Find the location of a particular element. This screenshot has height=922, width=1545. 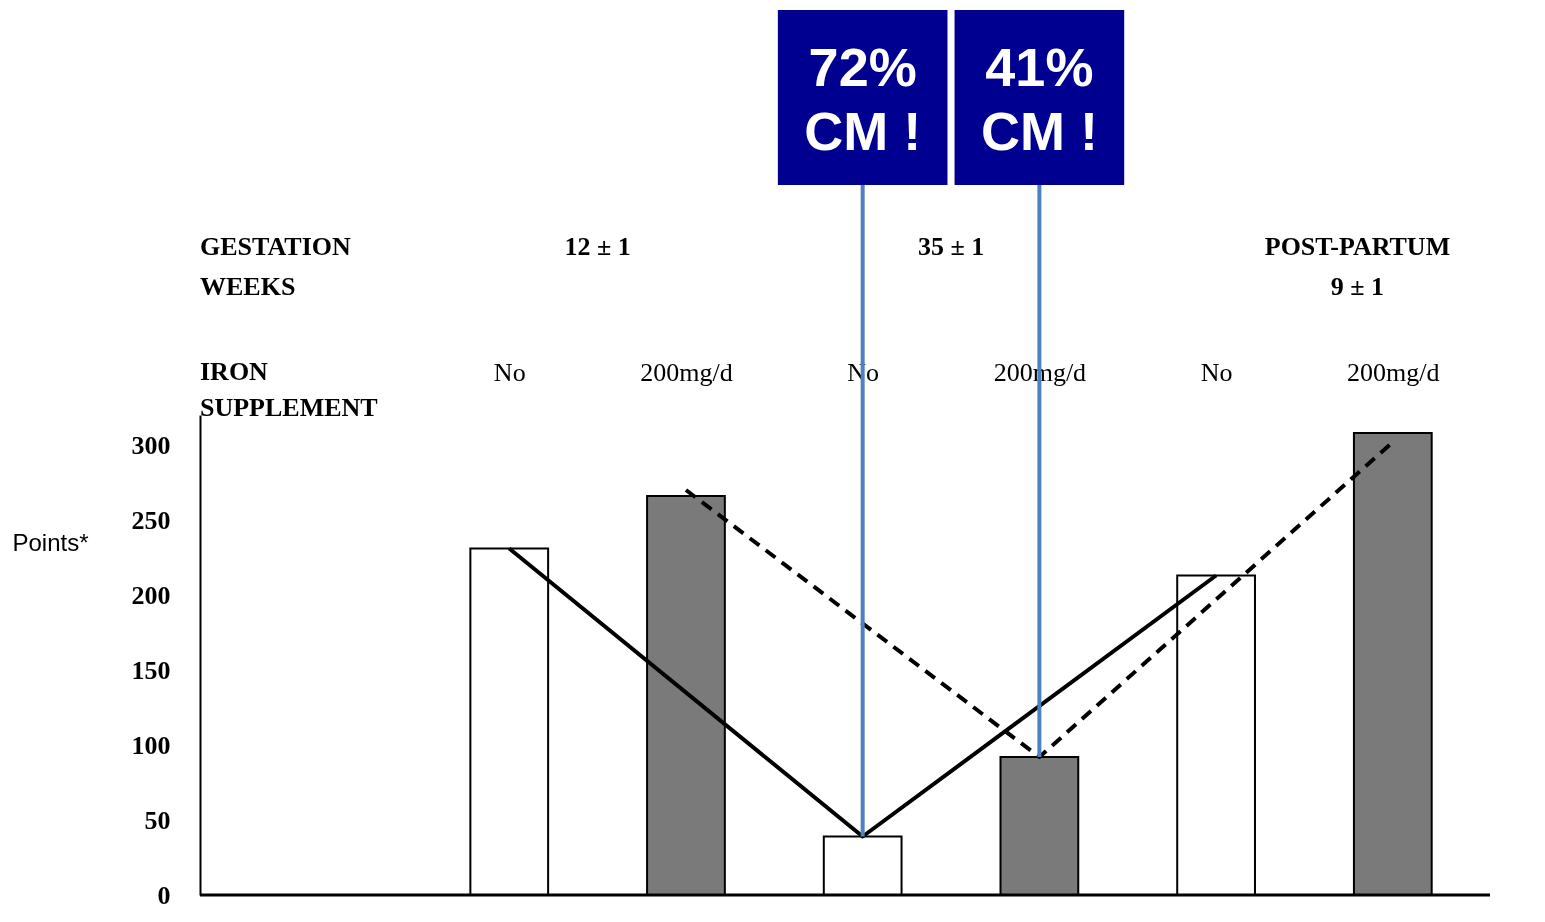

y-tick-label: 100 is located at coordinates (151, 745).